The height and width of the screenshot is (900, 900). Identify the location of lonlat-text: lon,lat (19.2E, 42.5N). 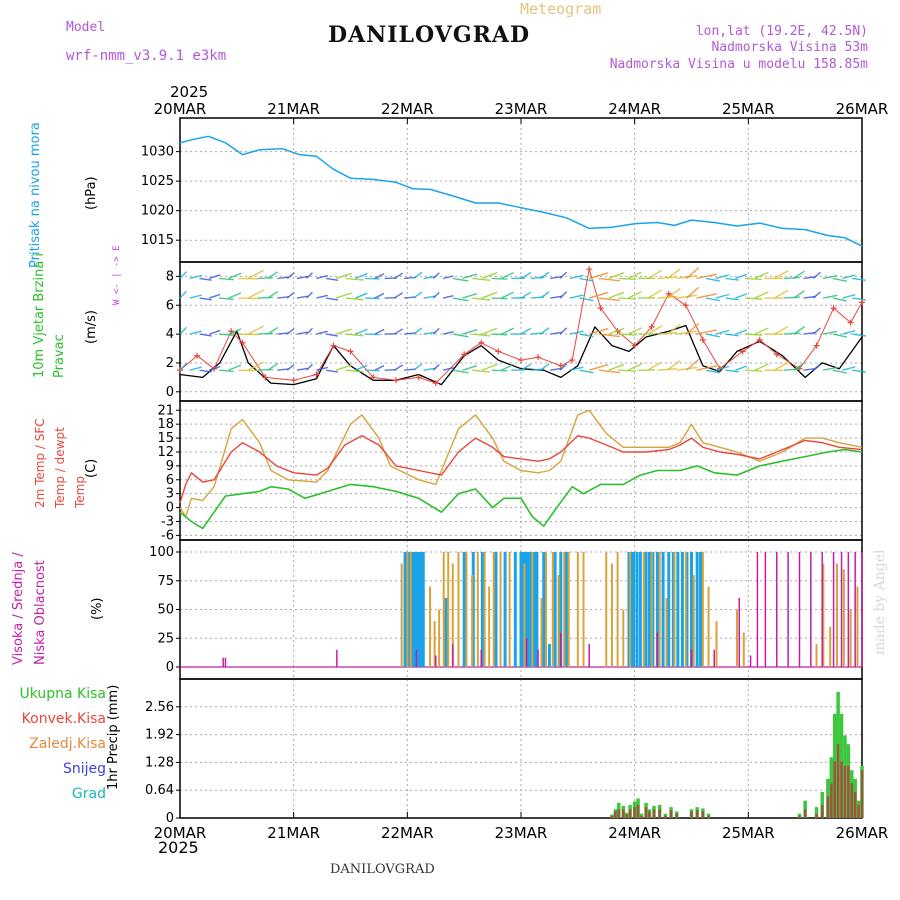
(781, 31).